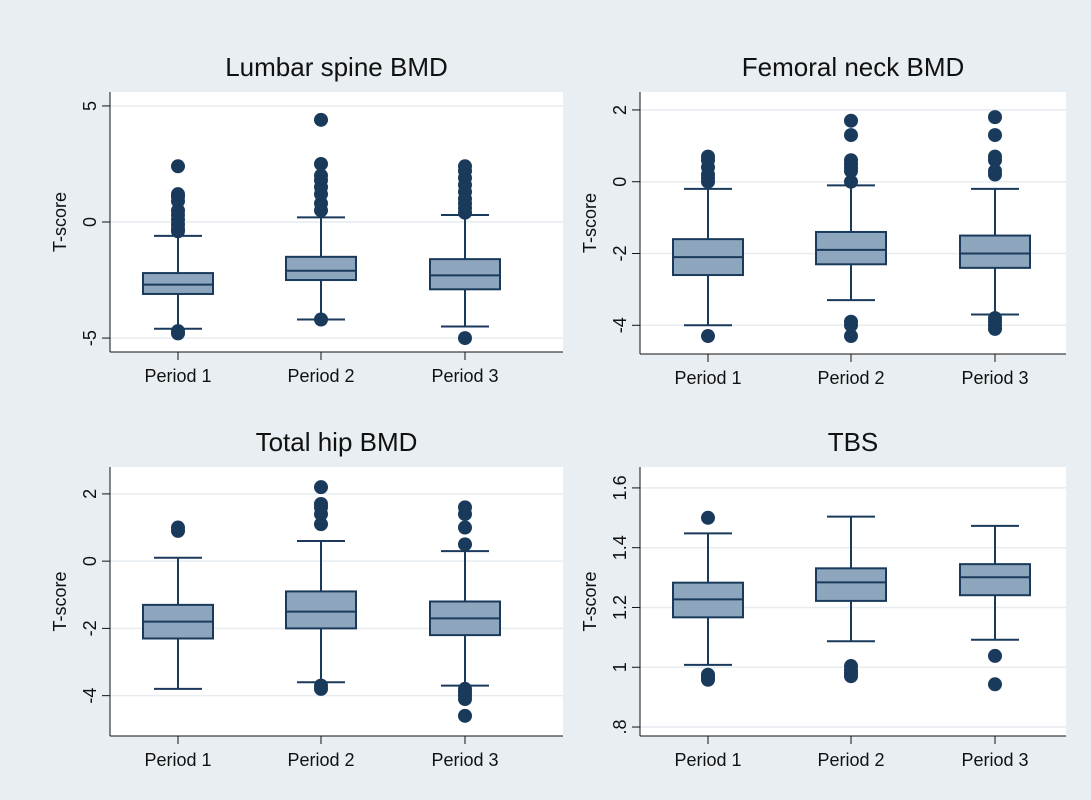  Describe the element at coordinates (620, 727) in the screenshot. I see `y-tick-label: .8` at that location.